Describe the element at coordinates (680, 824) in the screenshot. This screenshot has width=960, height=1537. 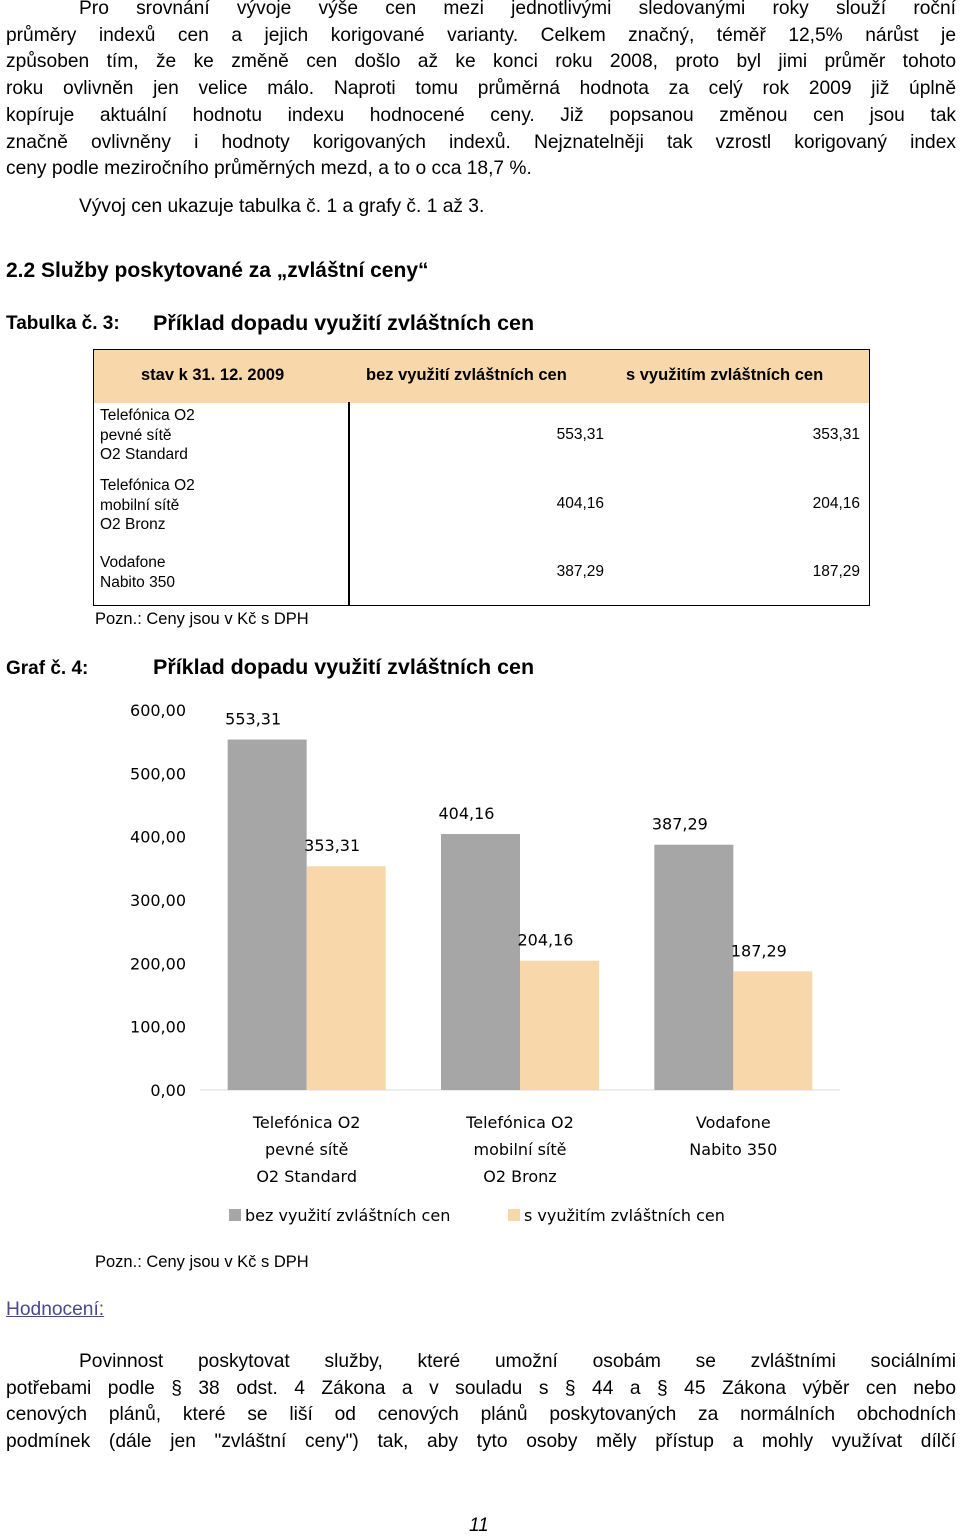
I see `data-label: 387,29` at that location.